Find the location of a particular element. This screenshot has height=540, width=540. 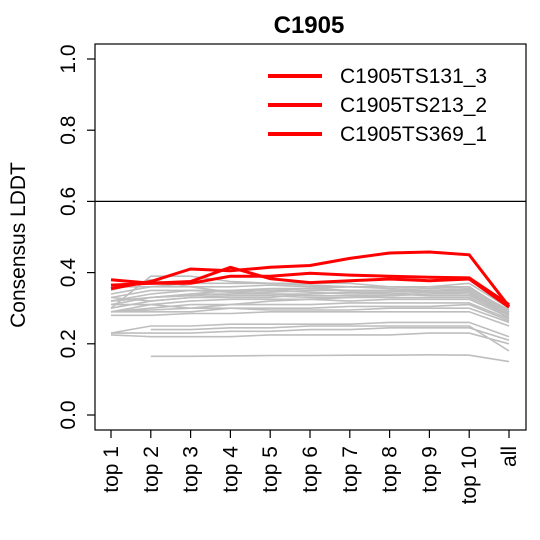

y-tick-label: 0.2 is located at coordinates (68, 343).